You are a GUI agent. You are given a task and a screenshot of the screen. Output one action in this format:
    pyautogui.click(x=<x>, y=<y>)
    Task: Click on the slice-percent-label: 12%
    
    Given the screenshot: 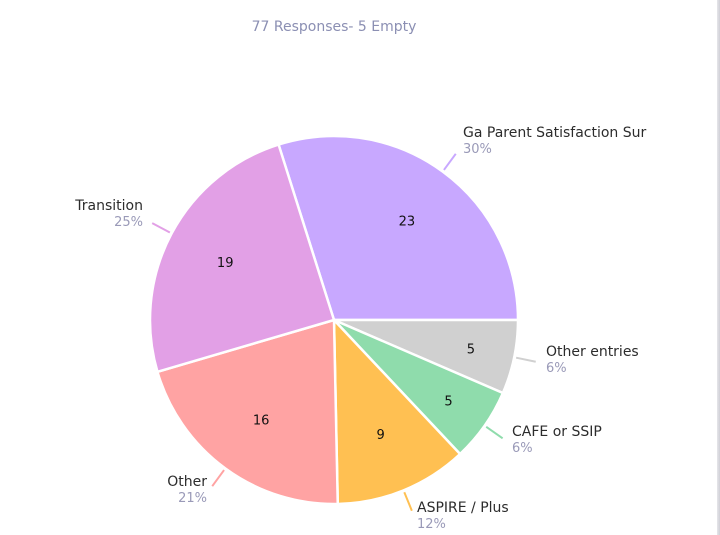 What is the action you would take?
    pyautogui.click(x=431, y=524)
    